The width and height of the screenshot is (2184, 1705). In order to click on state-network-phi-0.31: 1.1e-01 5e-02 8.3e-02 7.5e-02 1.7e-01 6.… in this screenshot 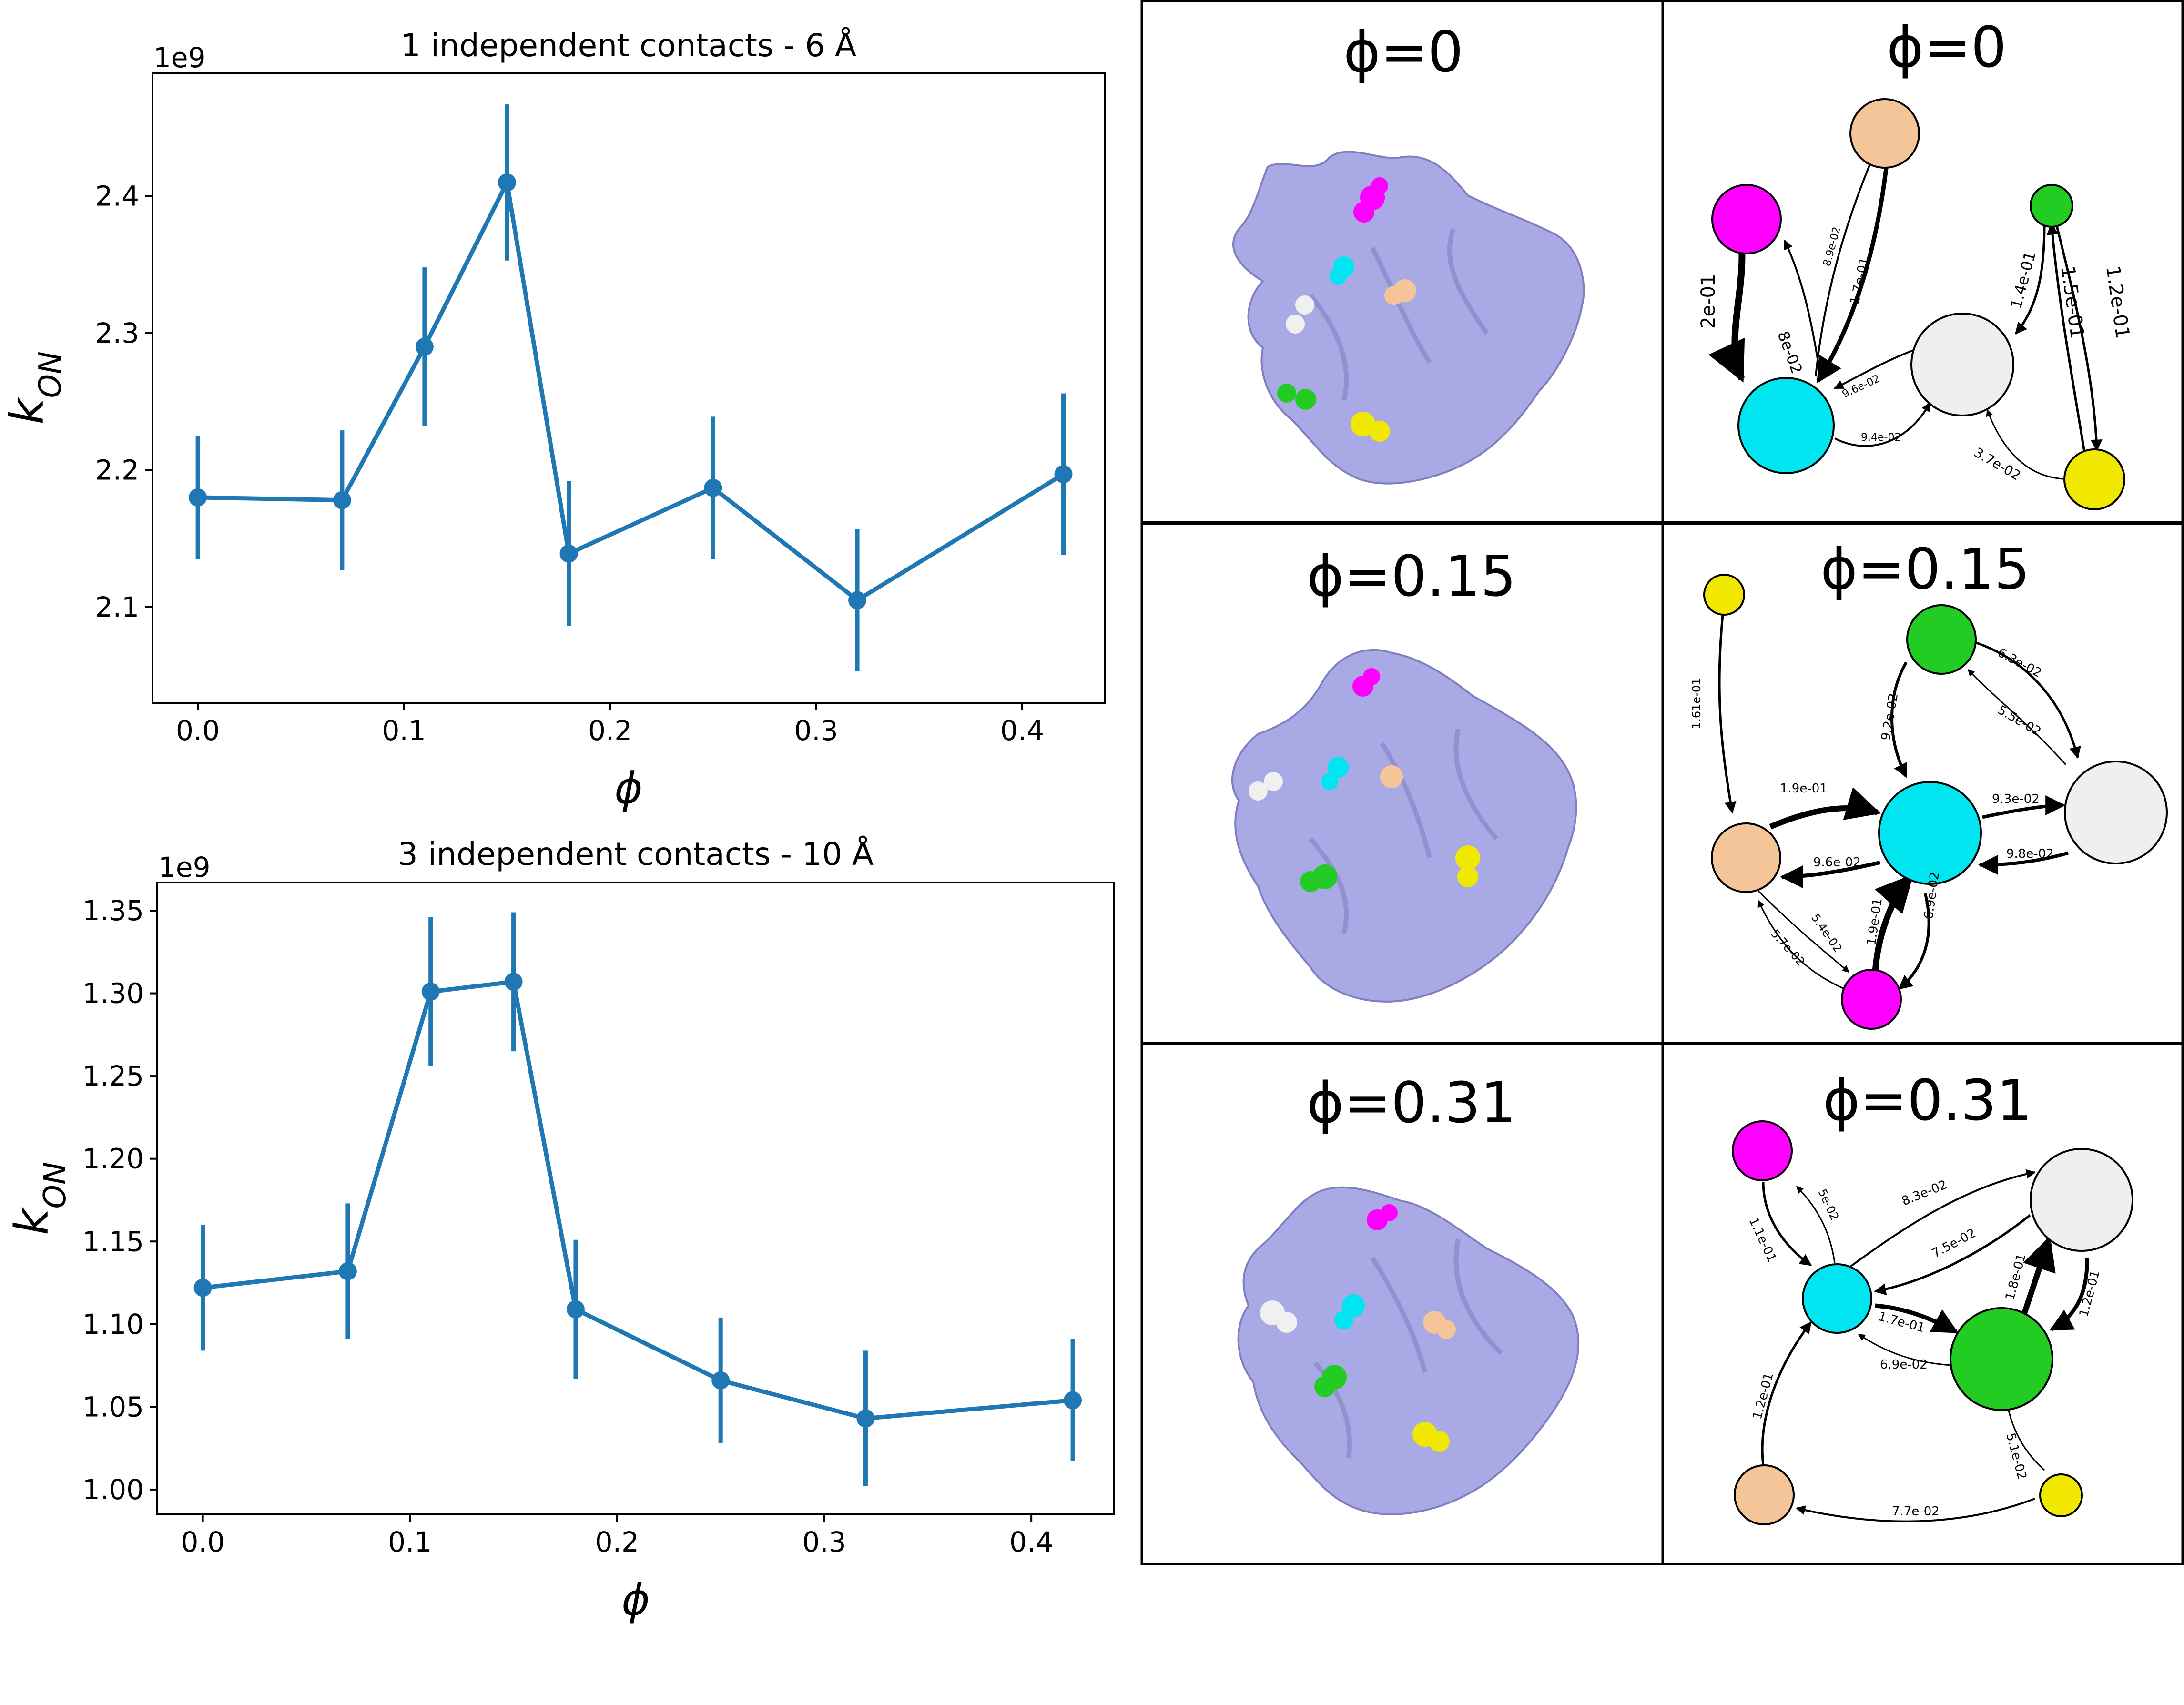, I will do `click(1933, 1322)`.